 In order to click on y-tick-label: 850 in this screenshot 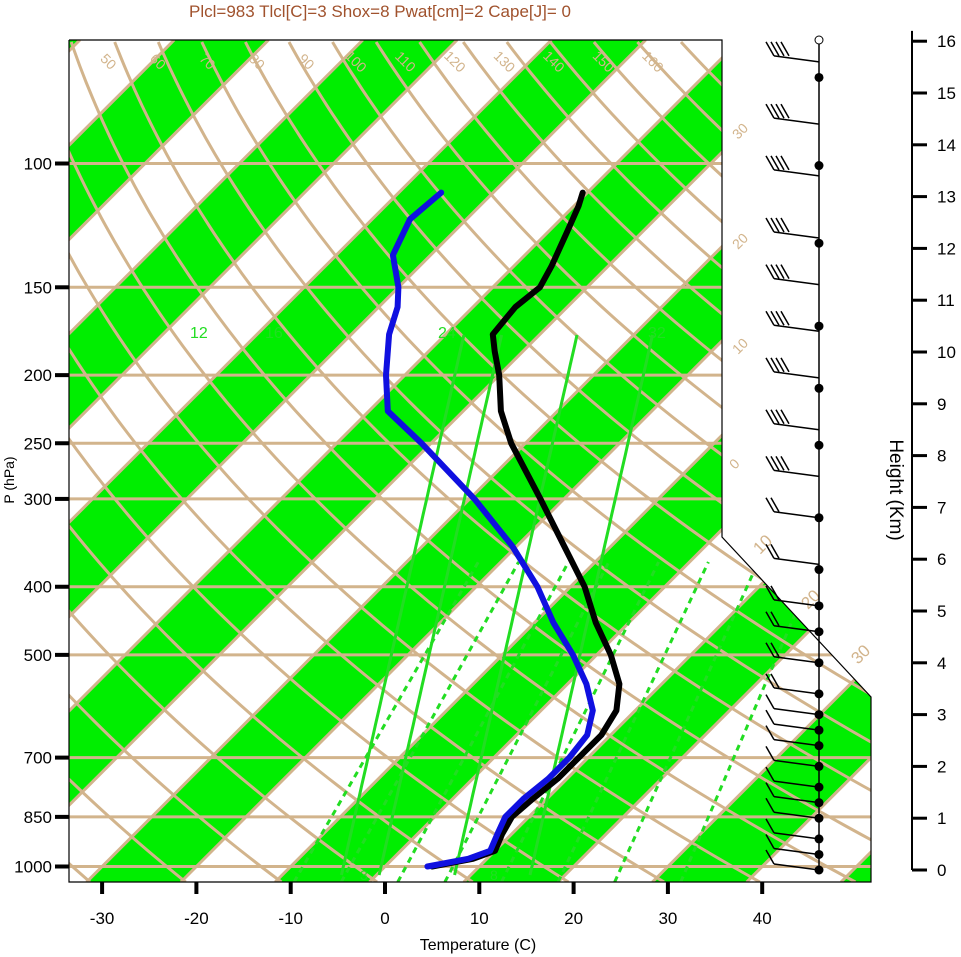, I will do `click(38, 817)`.